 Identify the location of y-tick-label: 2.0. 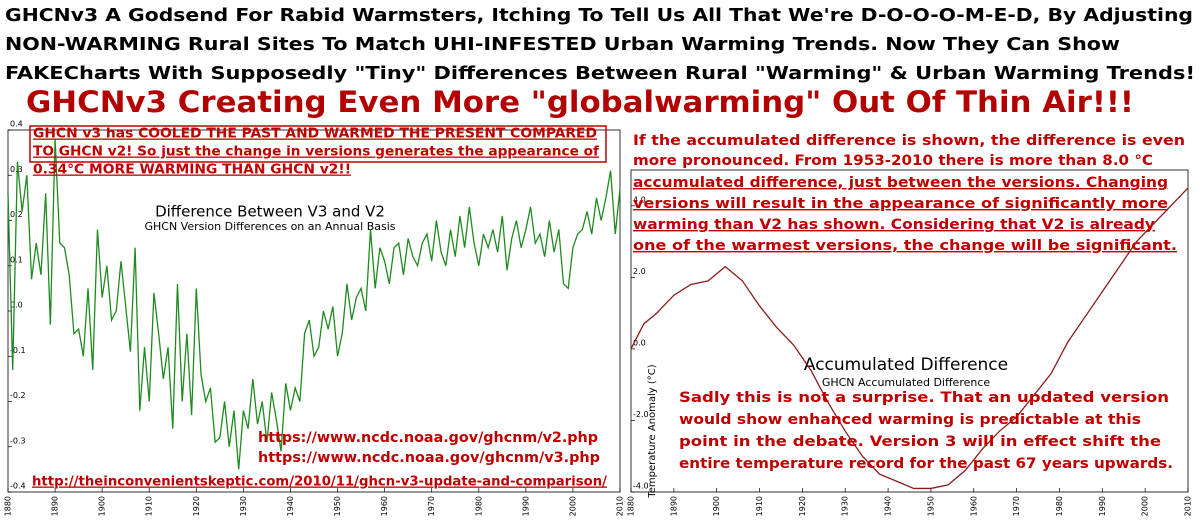
(639, 271).